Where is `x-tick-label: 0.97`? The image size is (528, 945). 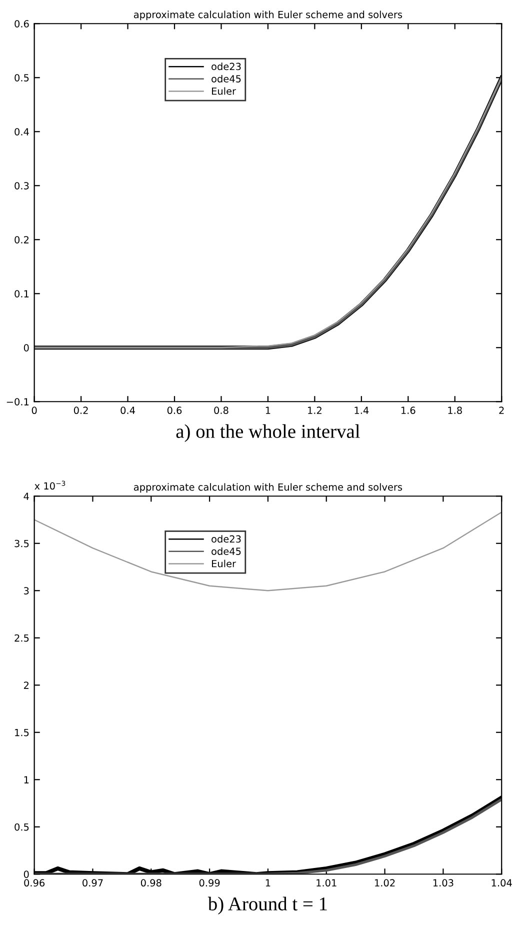 x-tick-label: 0.97 is located at coordinates (92, 883).